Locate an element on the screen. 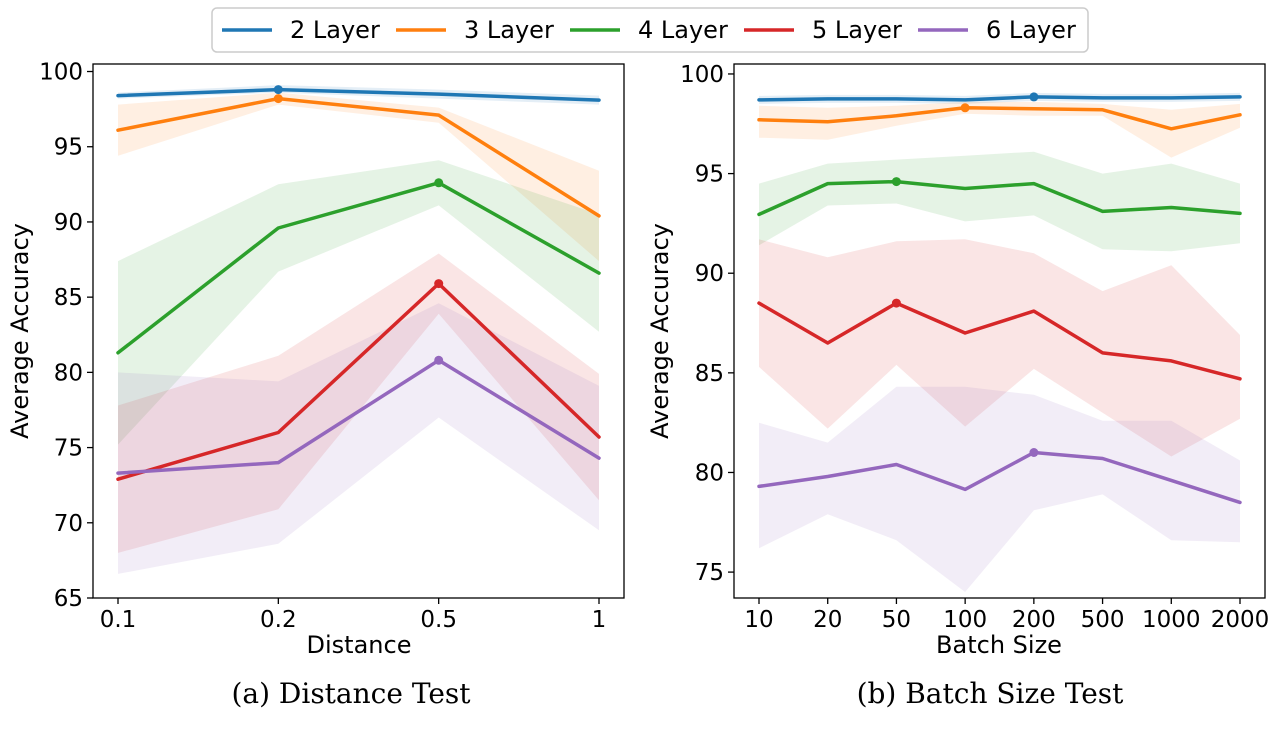 The width and height of the screenshot is (1282, 730). legend-label-6-layer: 6 Layer is located at coordinates (1031, 30).